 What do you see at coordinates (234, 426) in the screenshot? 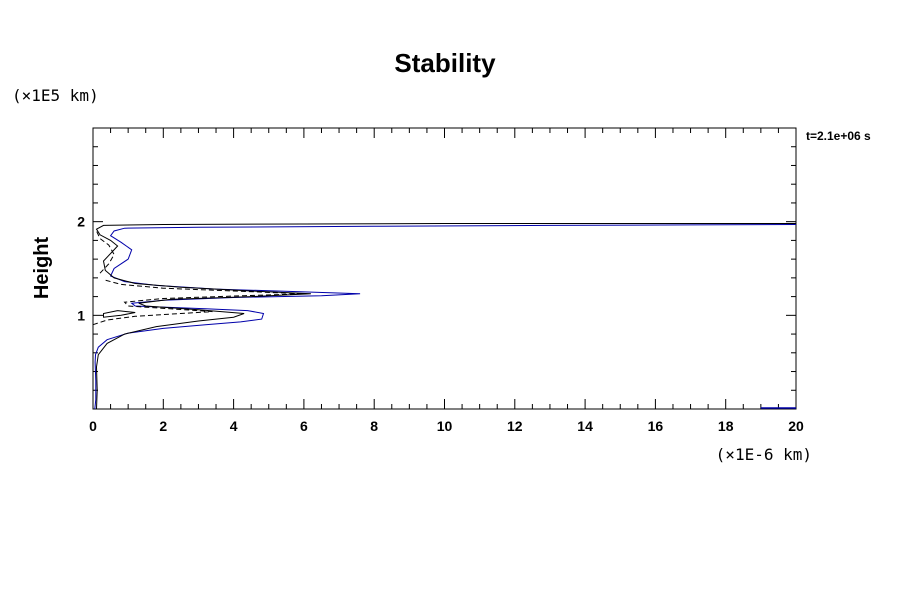
I see `x-tick-label: 4` at bounding box center [234, 426].